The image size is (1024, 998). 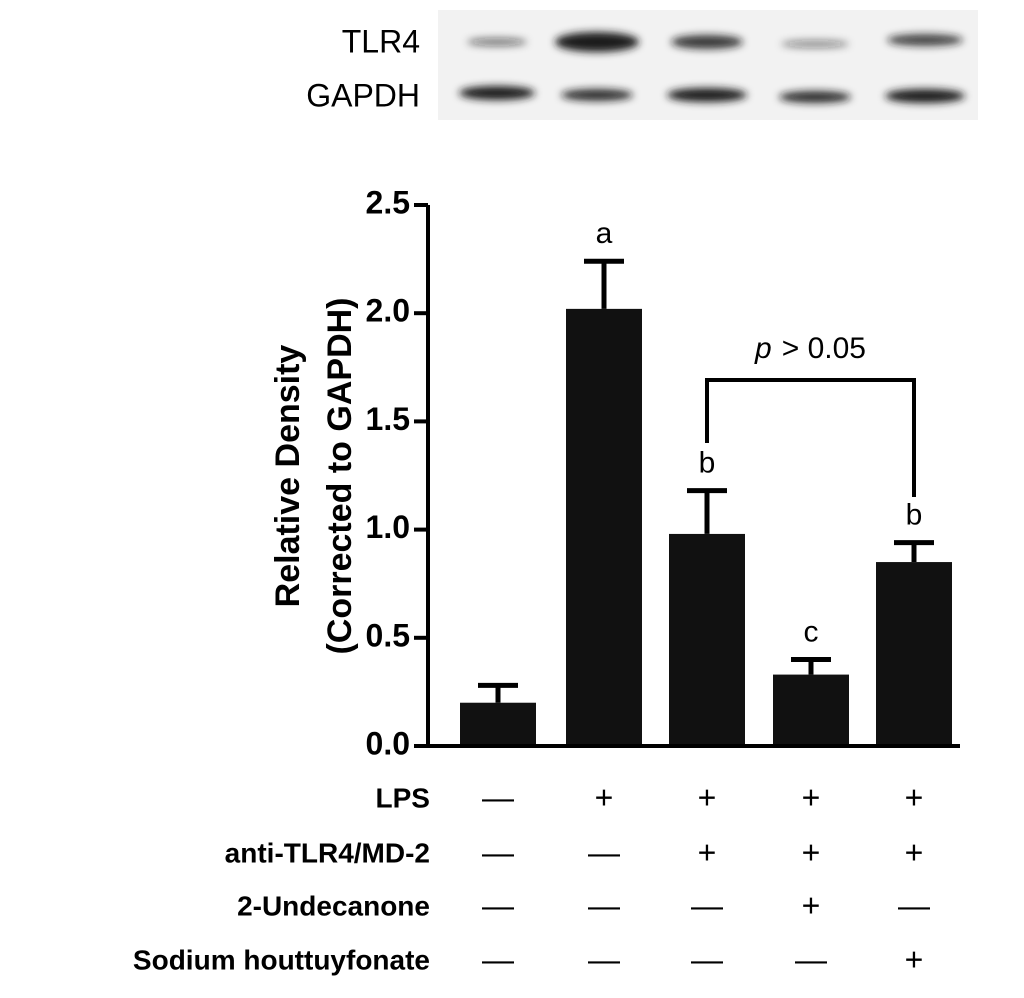 I want to click on y-axis-label: (Corrected to GAPDH), so click(x=340, y=475).